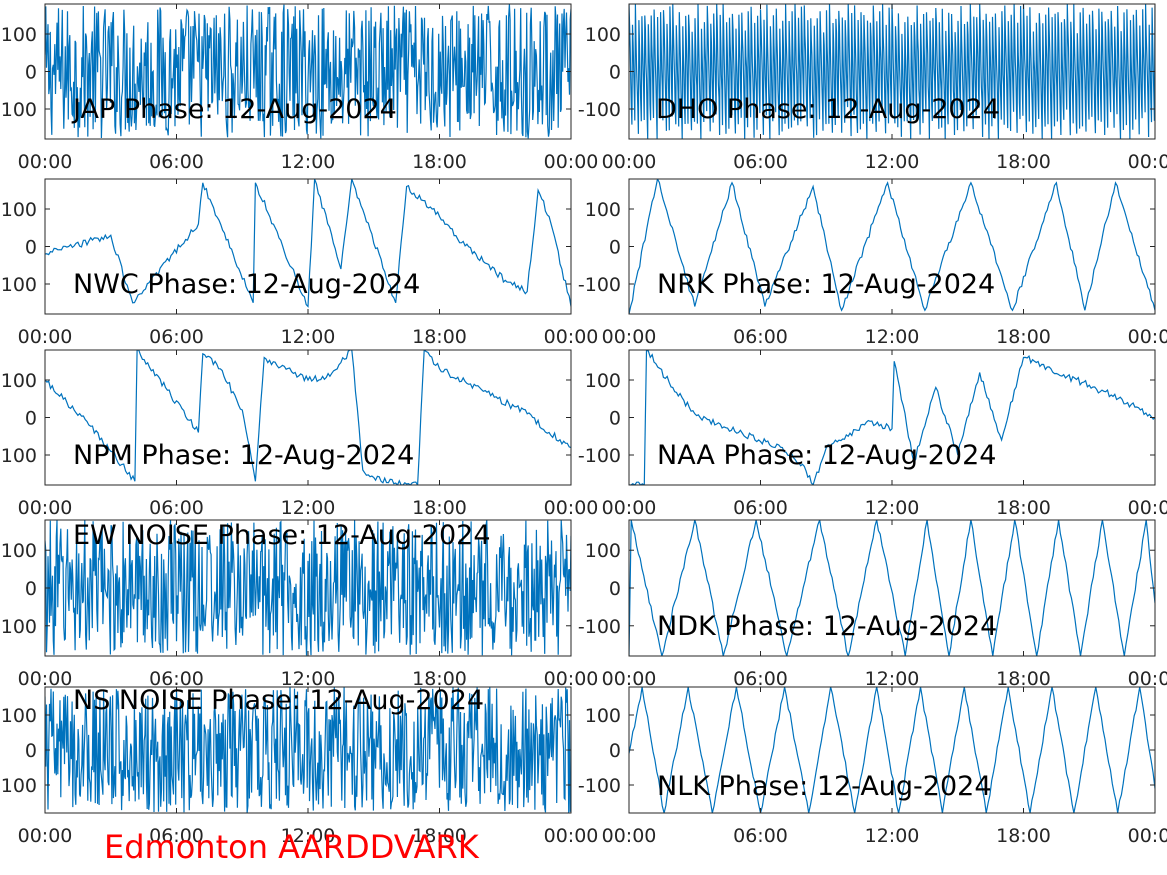 The width and height of the screenshot is (1167, 875). Describe the element at coordinates (234, 109) in the screenshot. I see `panel-title: JAP Phase: 12-Aug-2024` at that location.